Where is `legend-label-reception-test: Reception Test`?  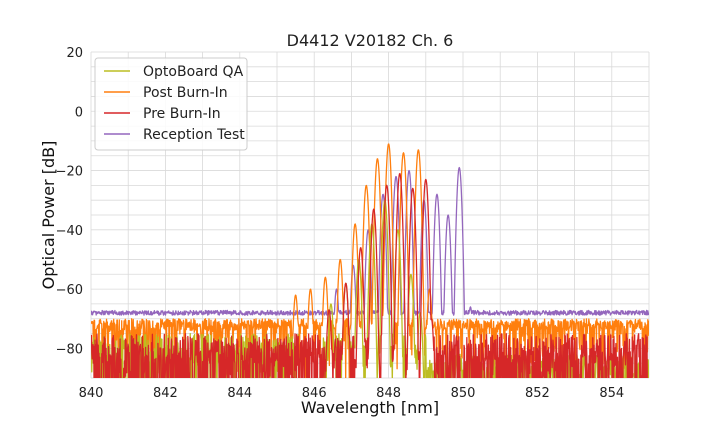 legend-label-reception-test: Reception Test is located at coordinates (194, 135).